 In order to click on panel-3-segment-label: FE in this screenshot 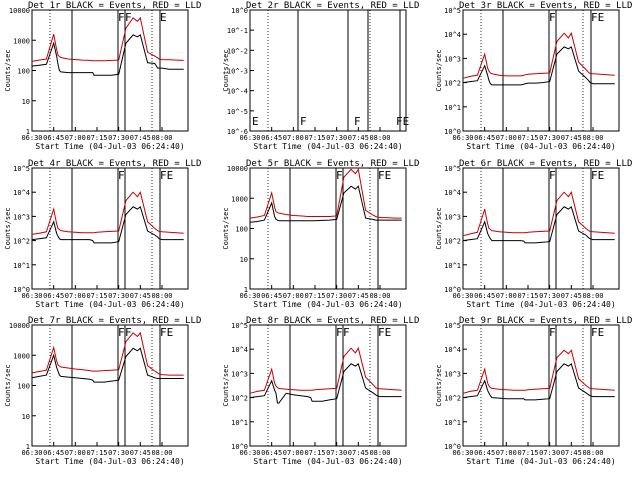, I will do `click(597, 17)`.